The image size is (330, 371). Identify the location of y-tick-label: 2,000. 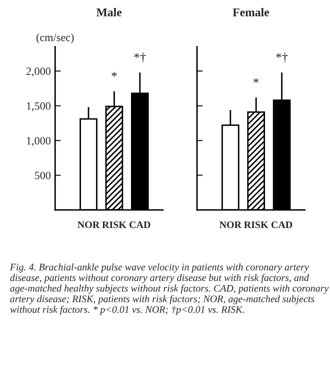
(38, 72).